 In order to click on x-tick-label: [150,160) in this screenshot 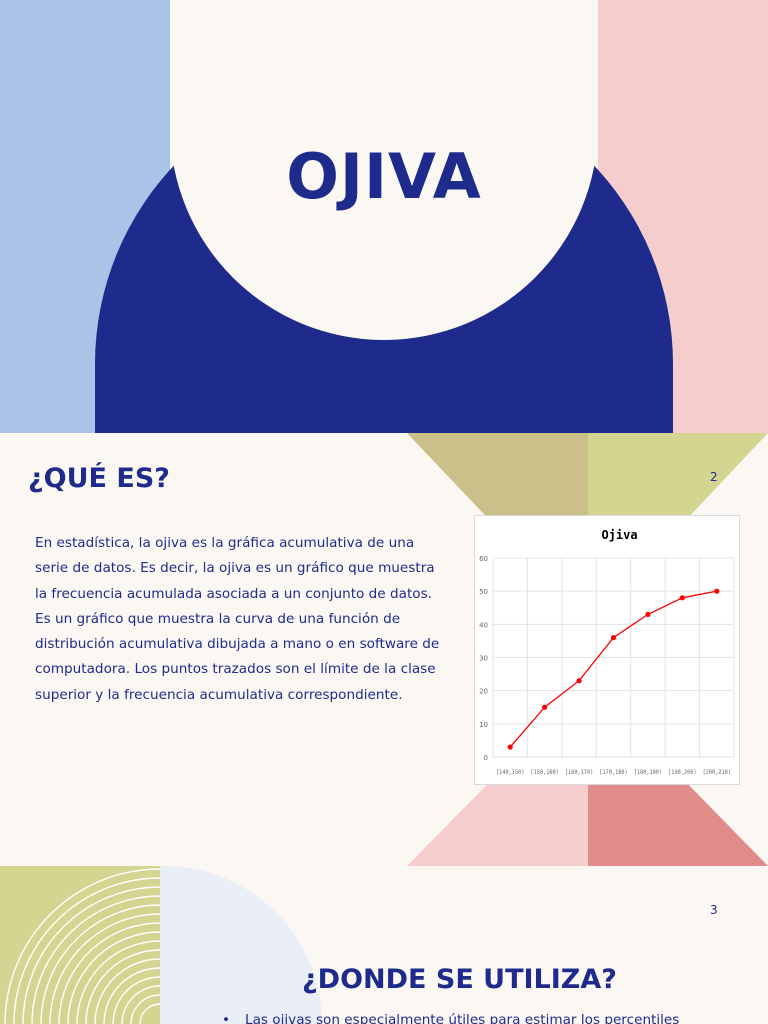, I will do `click(544, 772)`.